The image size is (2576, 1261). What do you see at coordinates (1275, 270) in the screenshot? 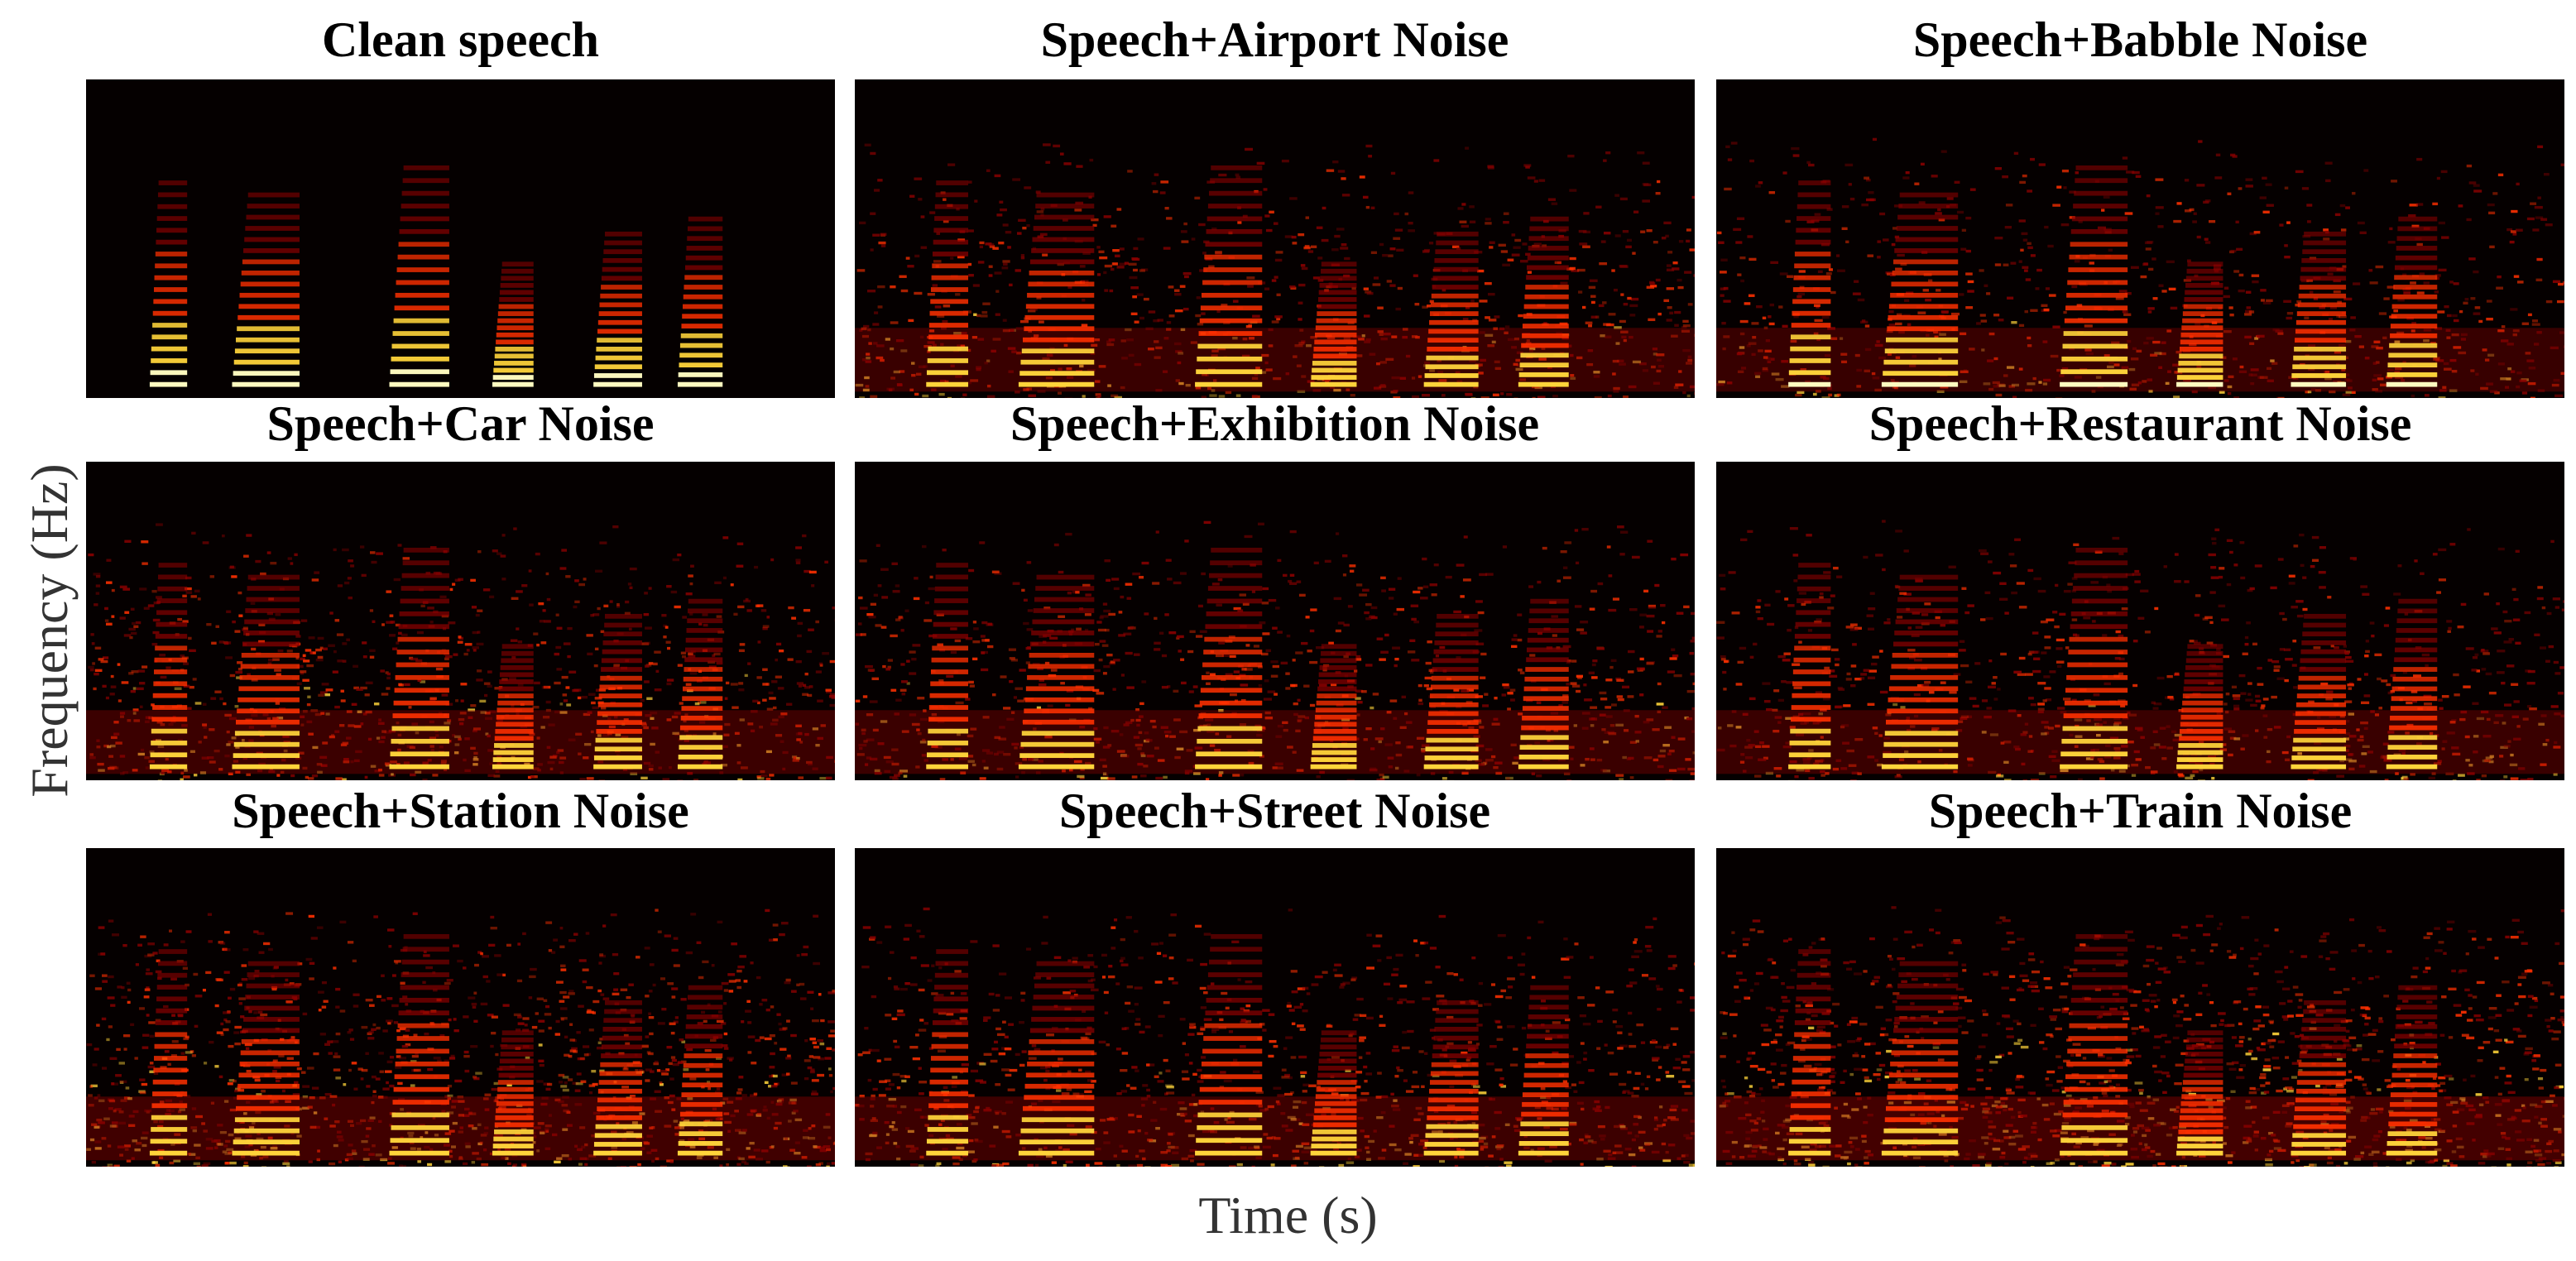
I see `spectrogram-svg` at bounding box center [1275, 270].